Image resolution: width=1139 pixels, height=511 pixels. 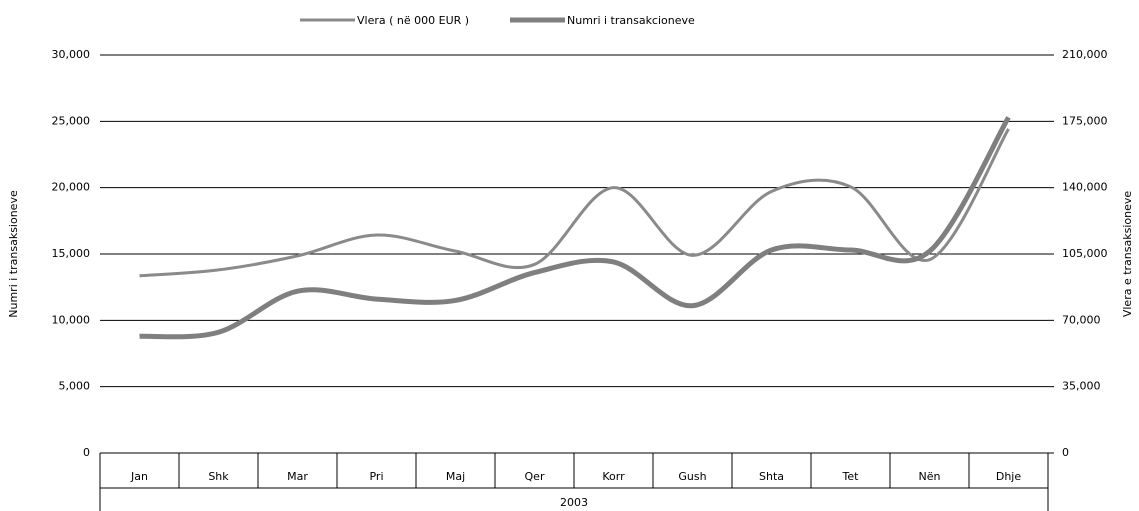 What do you see at coordinates (930, 476) in the screenshot?
I see `x-tick-label: Nën` at bounding box center [930, 476].